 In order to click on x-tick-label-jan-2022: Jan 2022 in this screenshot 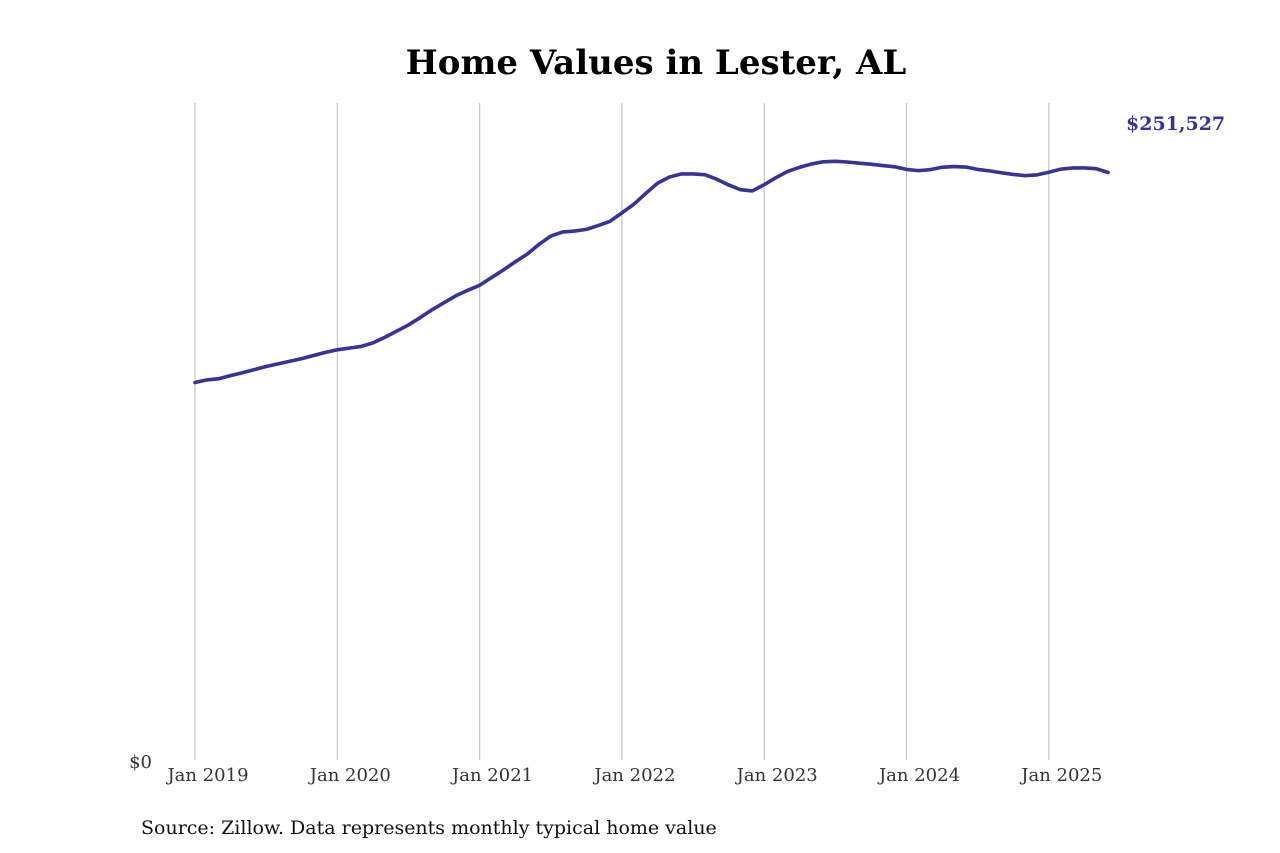, I will do `click(633, 775)`.